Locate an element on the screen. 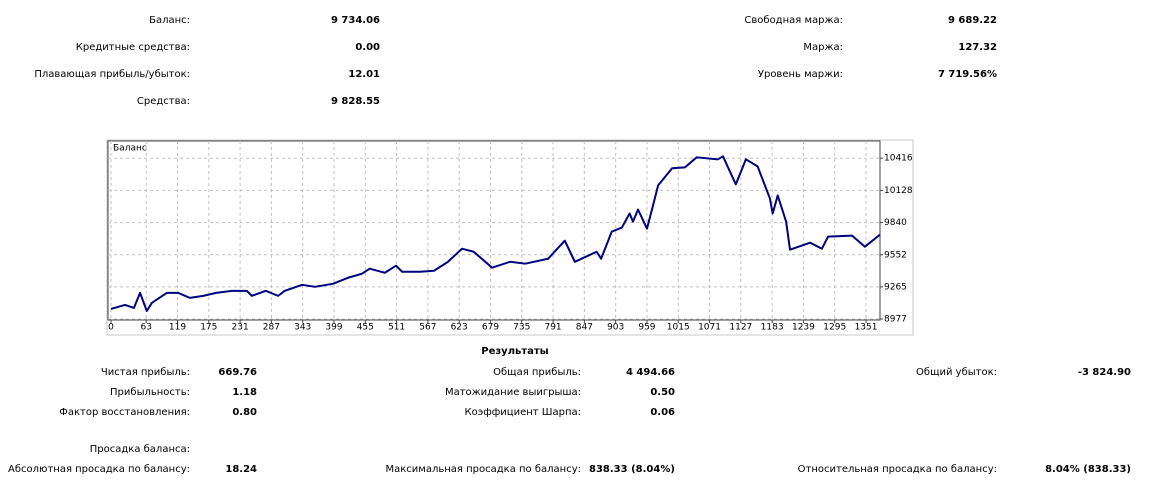 The height and width of the screenshot is (487, 1151). summary-label: Плавающая прибыль/убыток: is located at coordinates (112, 74).